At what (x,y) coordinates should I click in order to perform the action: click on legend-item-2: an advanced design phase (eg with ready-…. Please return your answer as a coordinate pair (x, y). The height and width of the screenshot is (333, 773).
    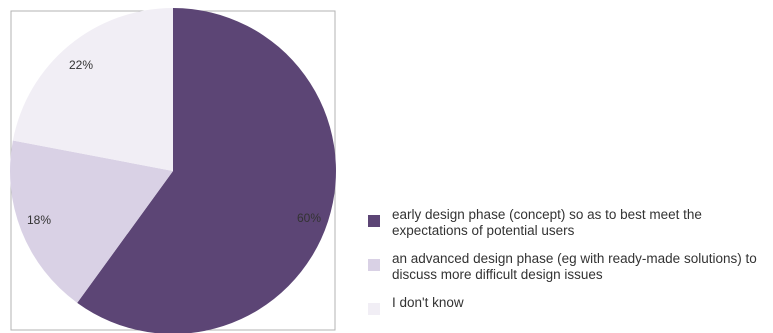
    Looking at the image, I should click on (568, 267).